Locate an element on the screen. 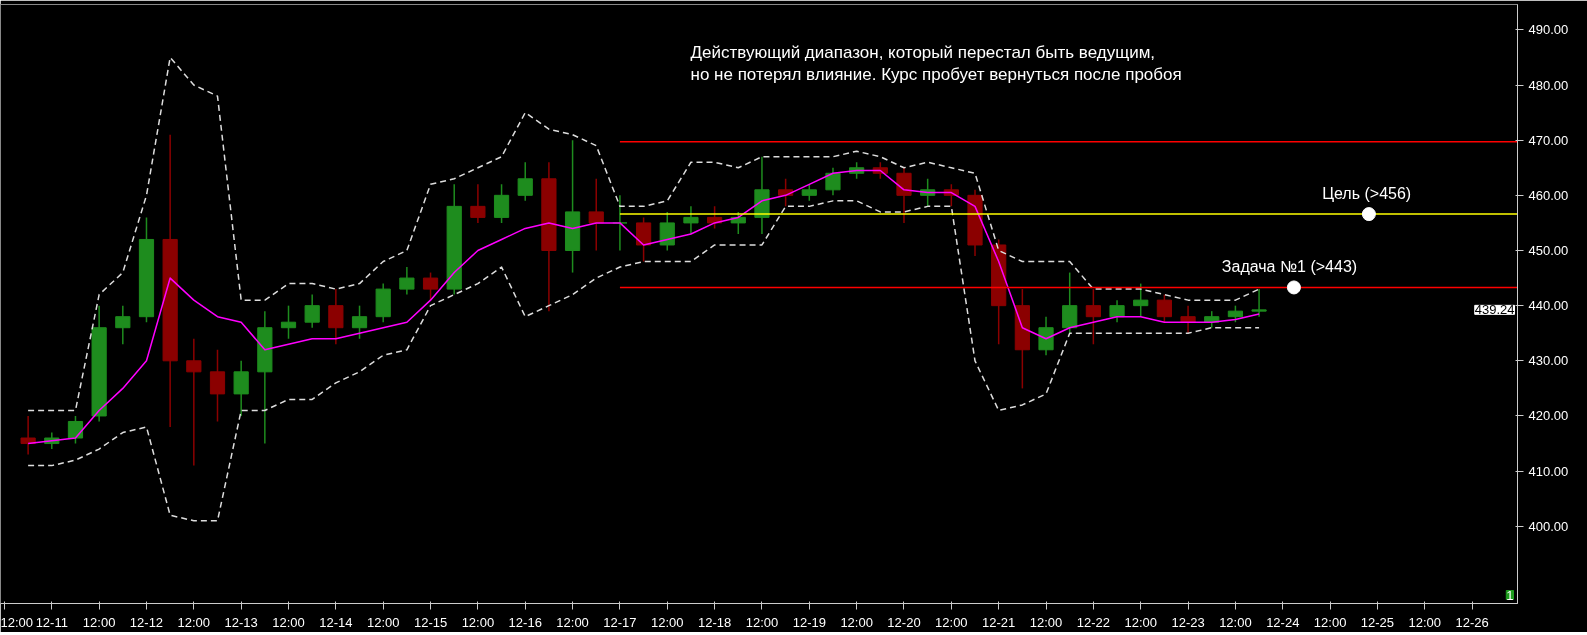 The width and height of the screenshot is (1587, 635). x-tick-label: 12-20 is located at coordinates (904, 622).